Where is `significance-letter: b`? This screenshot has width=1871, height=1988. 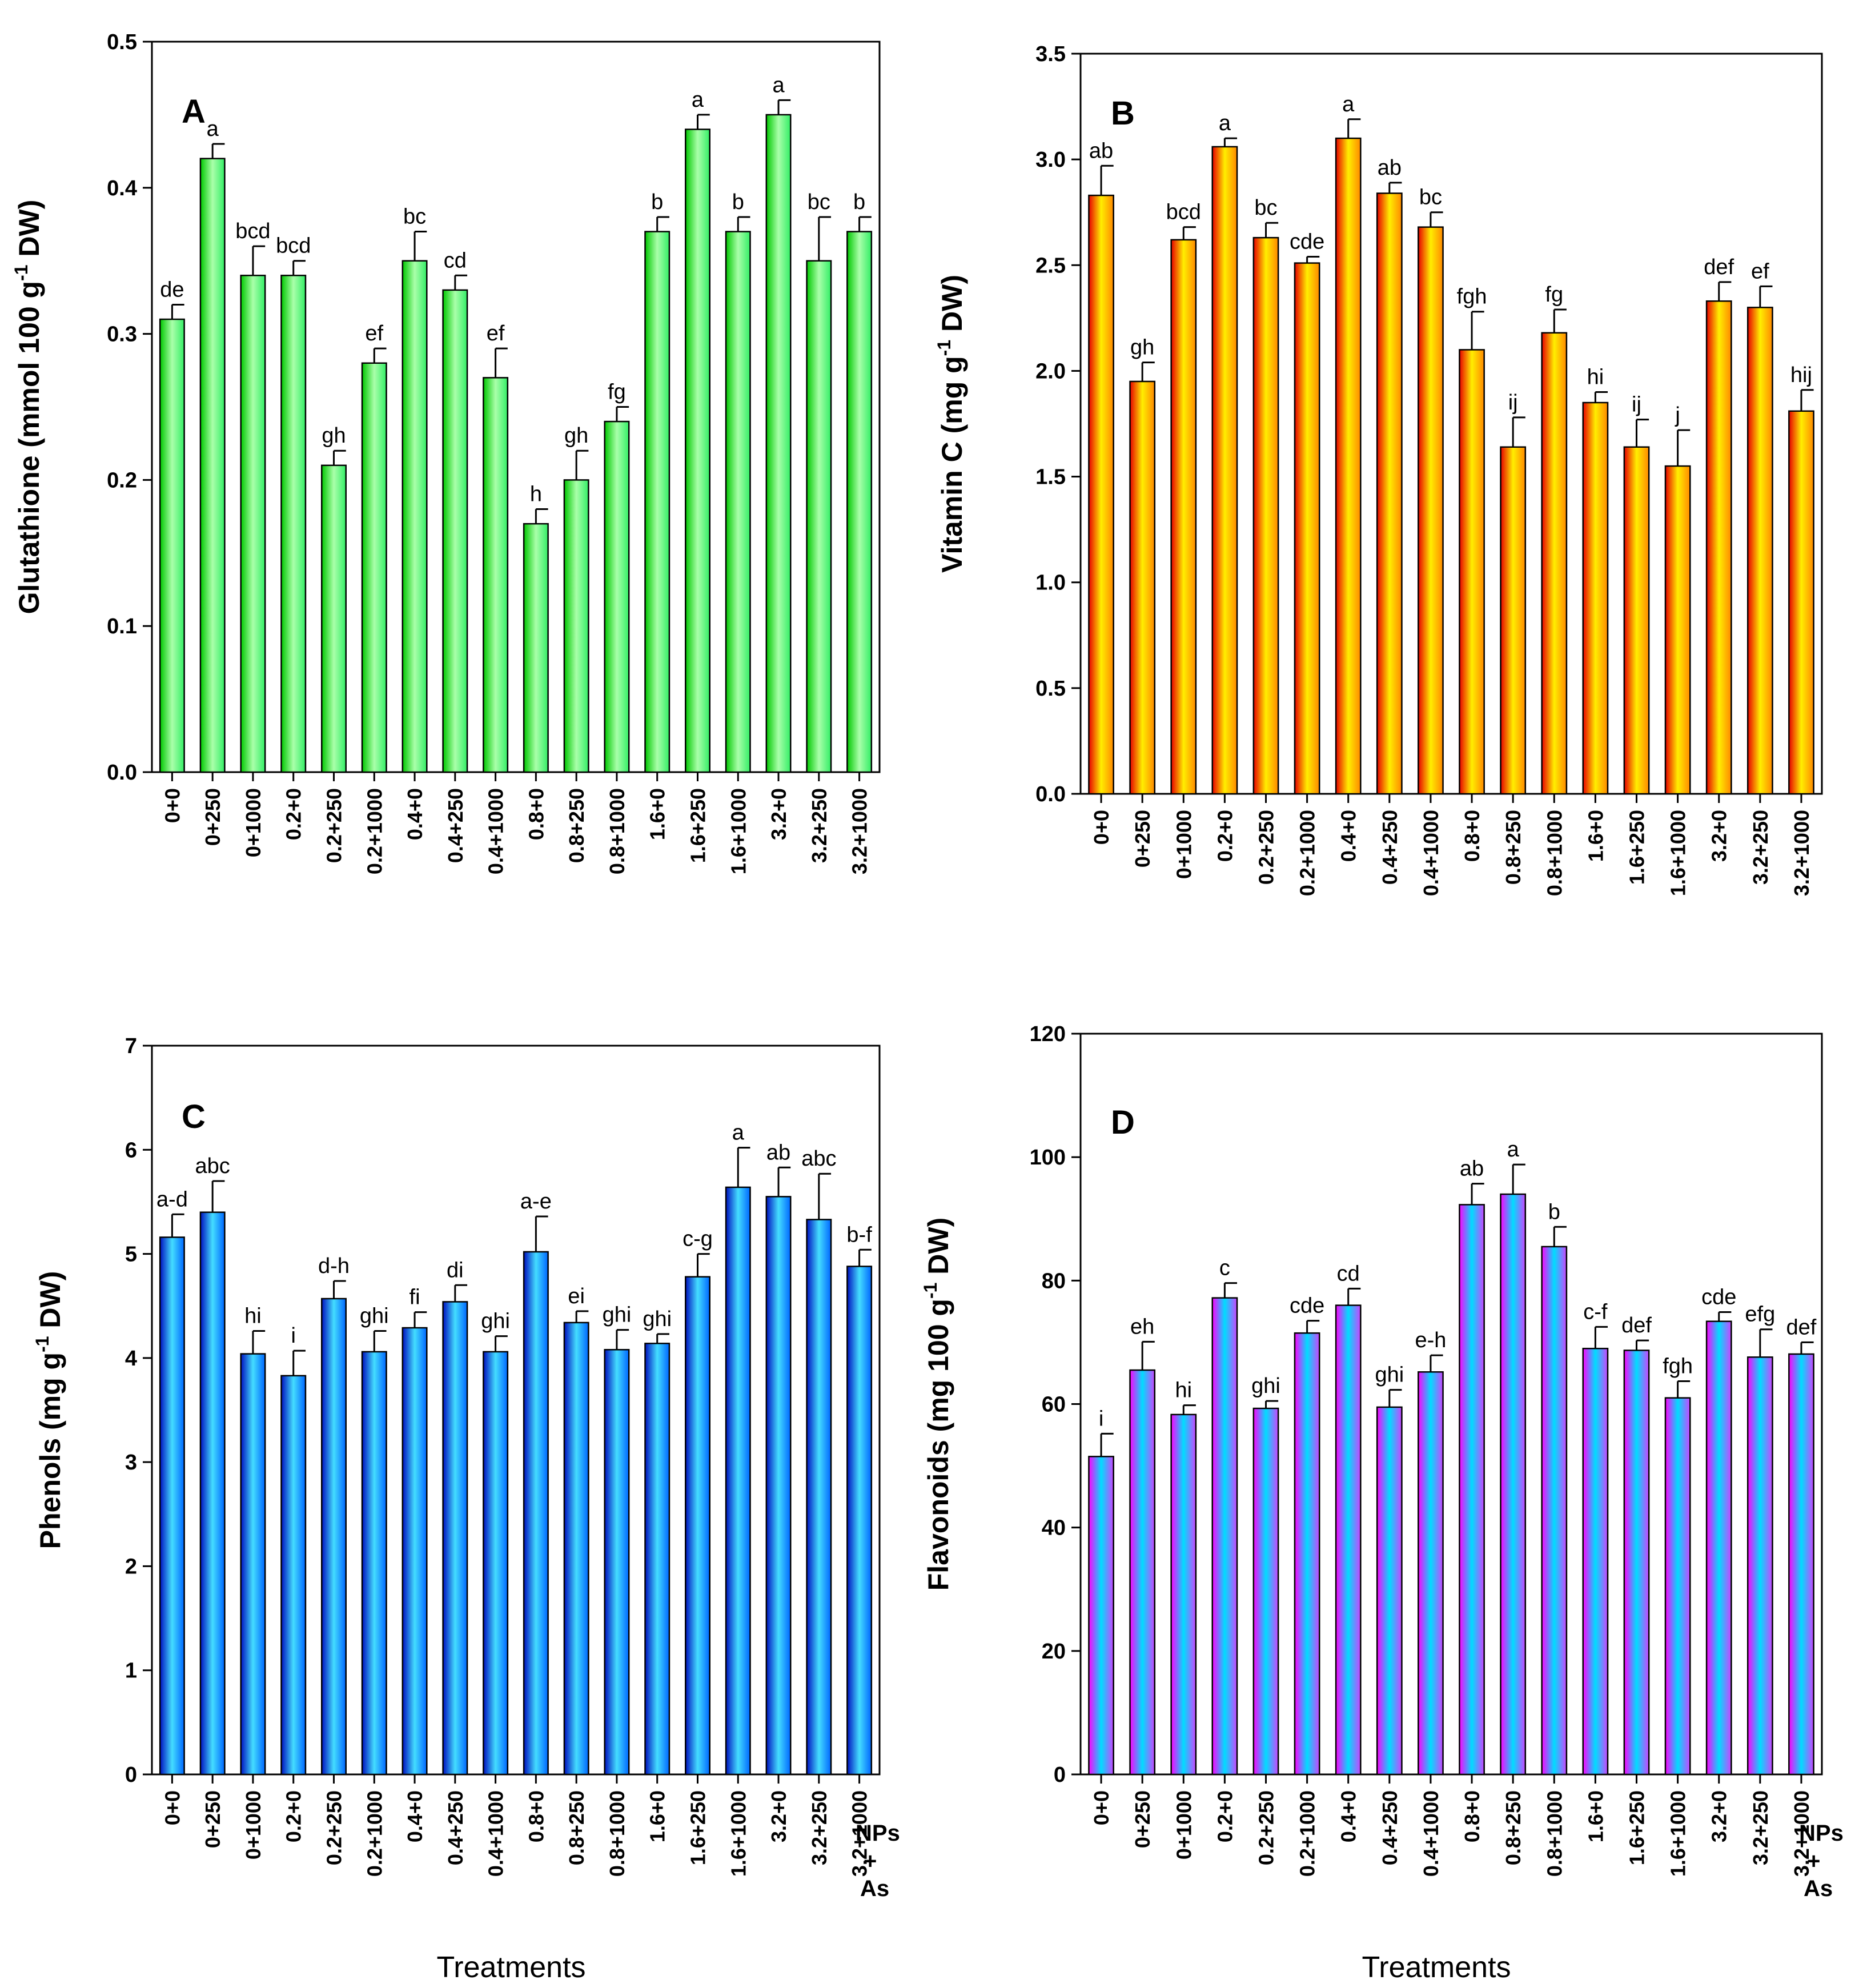
significance-letter: b is located at coordinates (657, 202).